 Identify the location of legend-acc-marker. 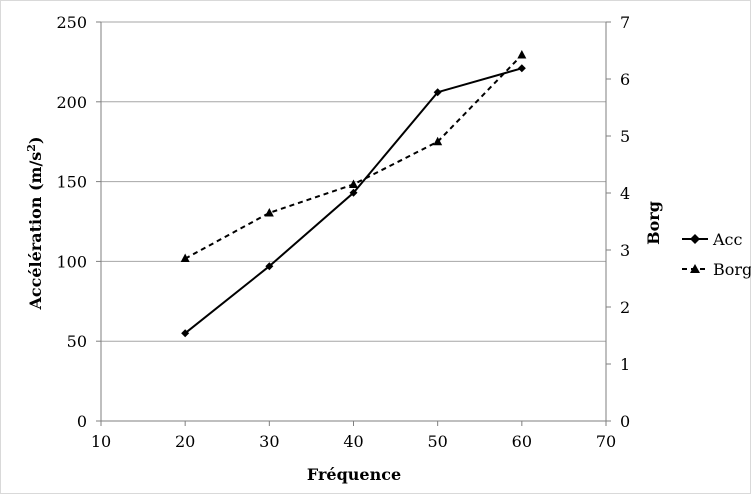
(695, 239).